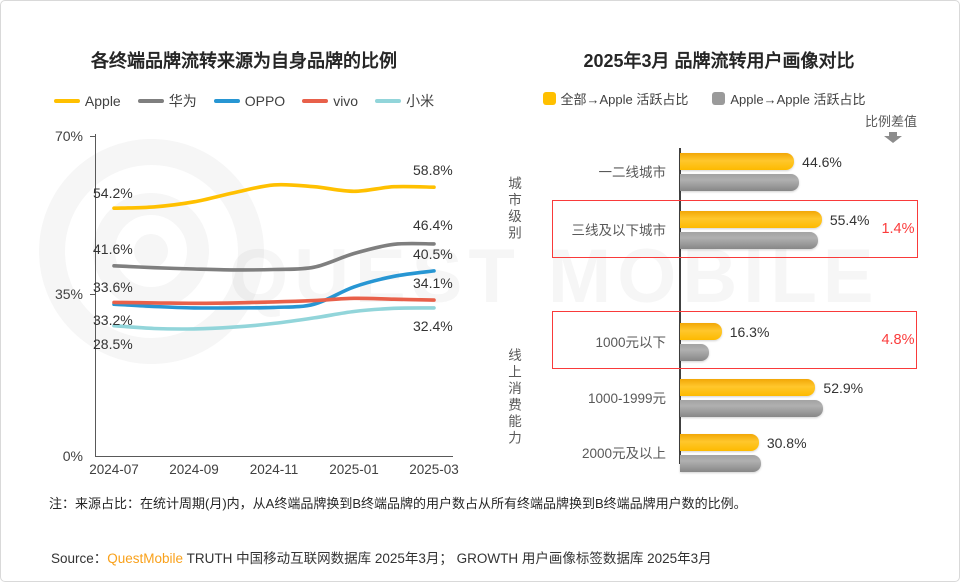  Describe the element at coordinates (68, 136) in the screenshot. I see `y-tick-70: 70%` at that location.